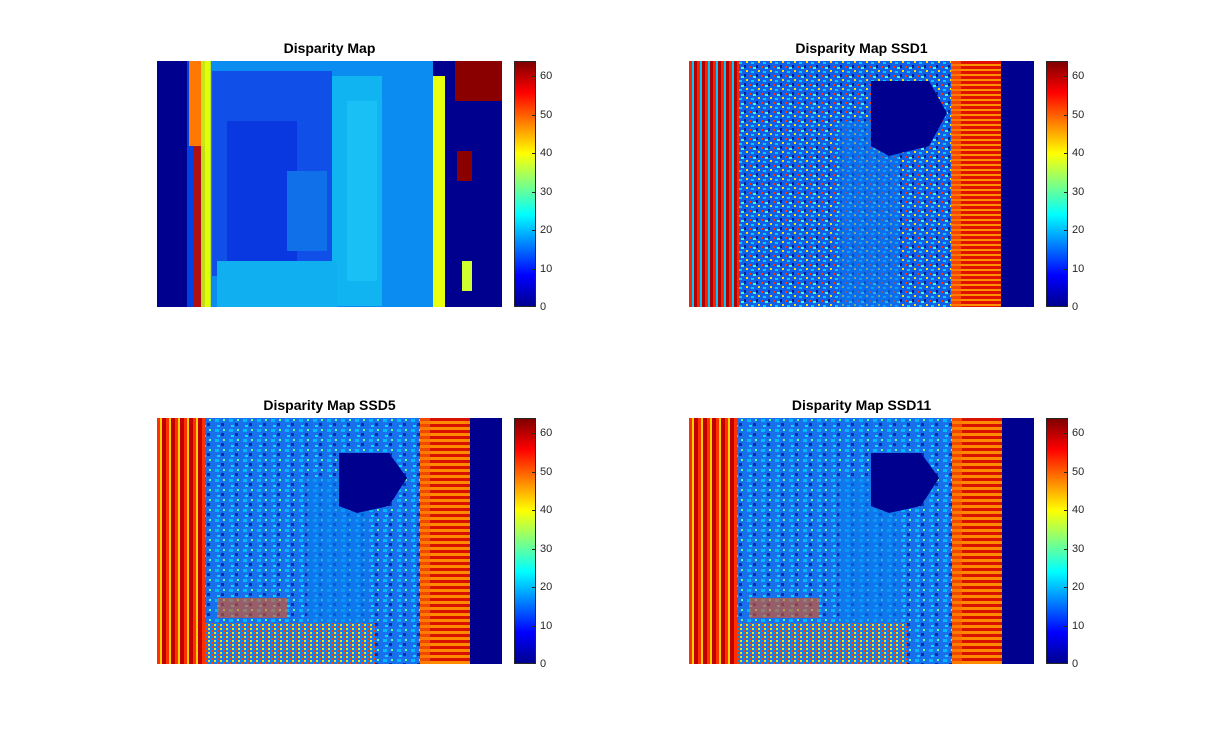 The height and width of the screenshot is (753, 1208). I want to click on chart-title: Disparity Map, so click(329, 48).